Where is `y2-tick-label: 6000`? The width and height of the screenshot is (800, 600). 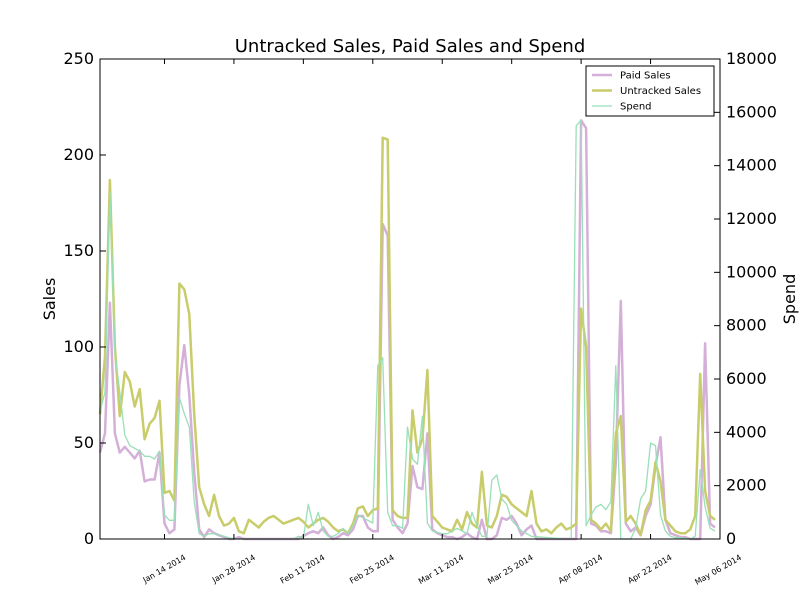 y2-tick-label: 6000 is located at coordinates (746, 378).